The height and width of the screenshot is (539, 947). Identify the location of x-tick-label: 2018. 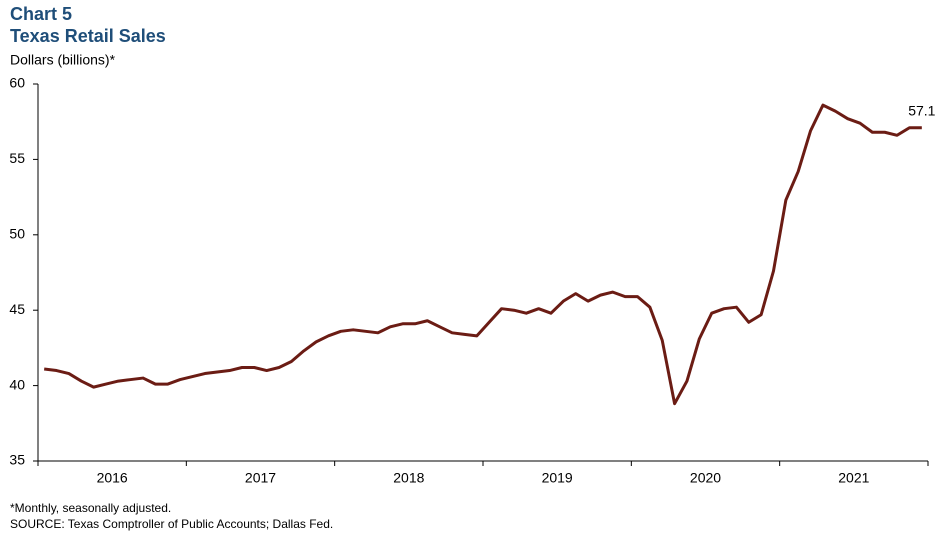
(408, 478).